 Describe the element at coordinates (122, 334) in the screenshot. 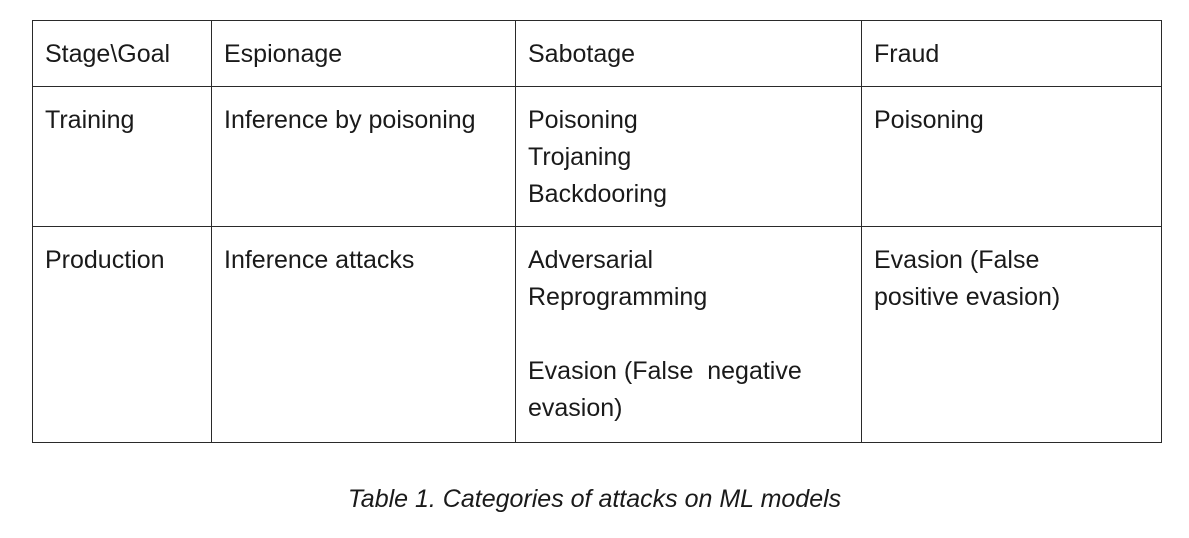

I see `stage-cell-production: Production` at that location.